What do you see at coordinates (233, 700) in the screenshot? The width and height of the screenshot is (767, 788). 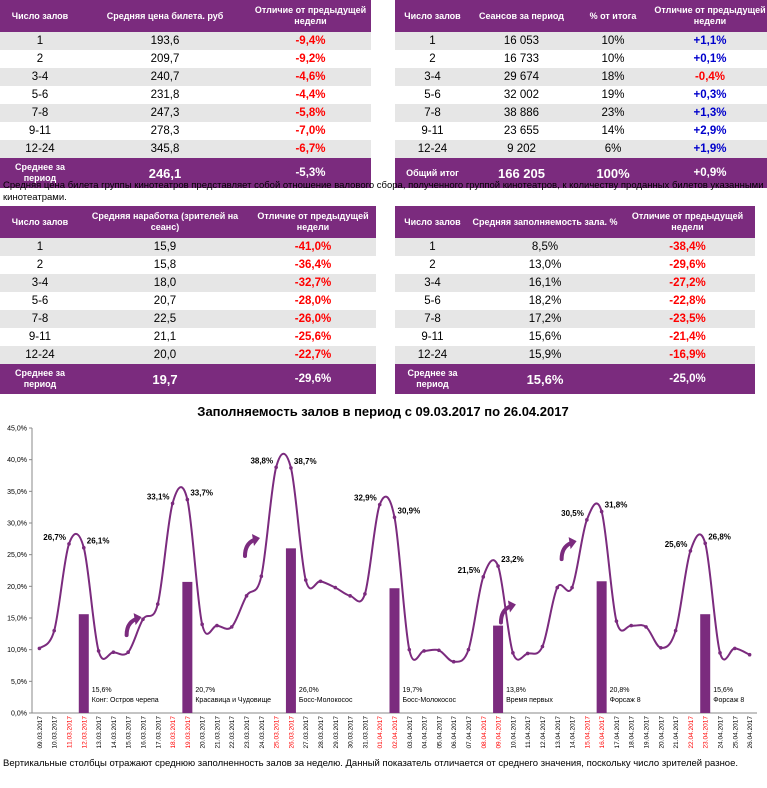 I see `bar-film-label: Красавица и Чудовище` at bounding box center [233, 700].